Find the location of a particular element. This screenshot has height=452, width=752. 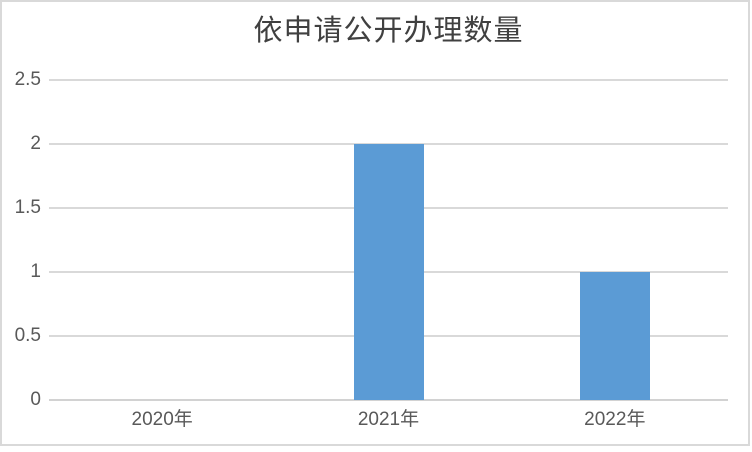

bar-2022 is located at coordinates (614, 336).